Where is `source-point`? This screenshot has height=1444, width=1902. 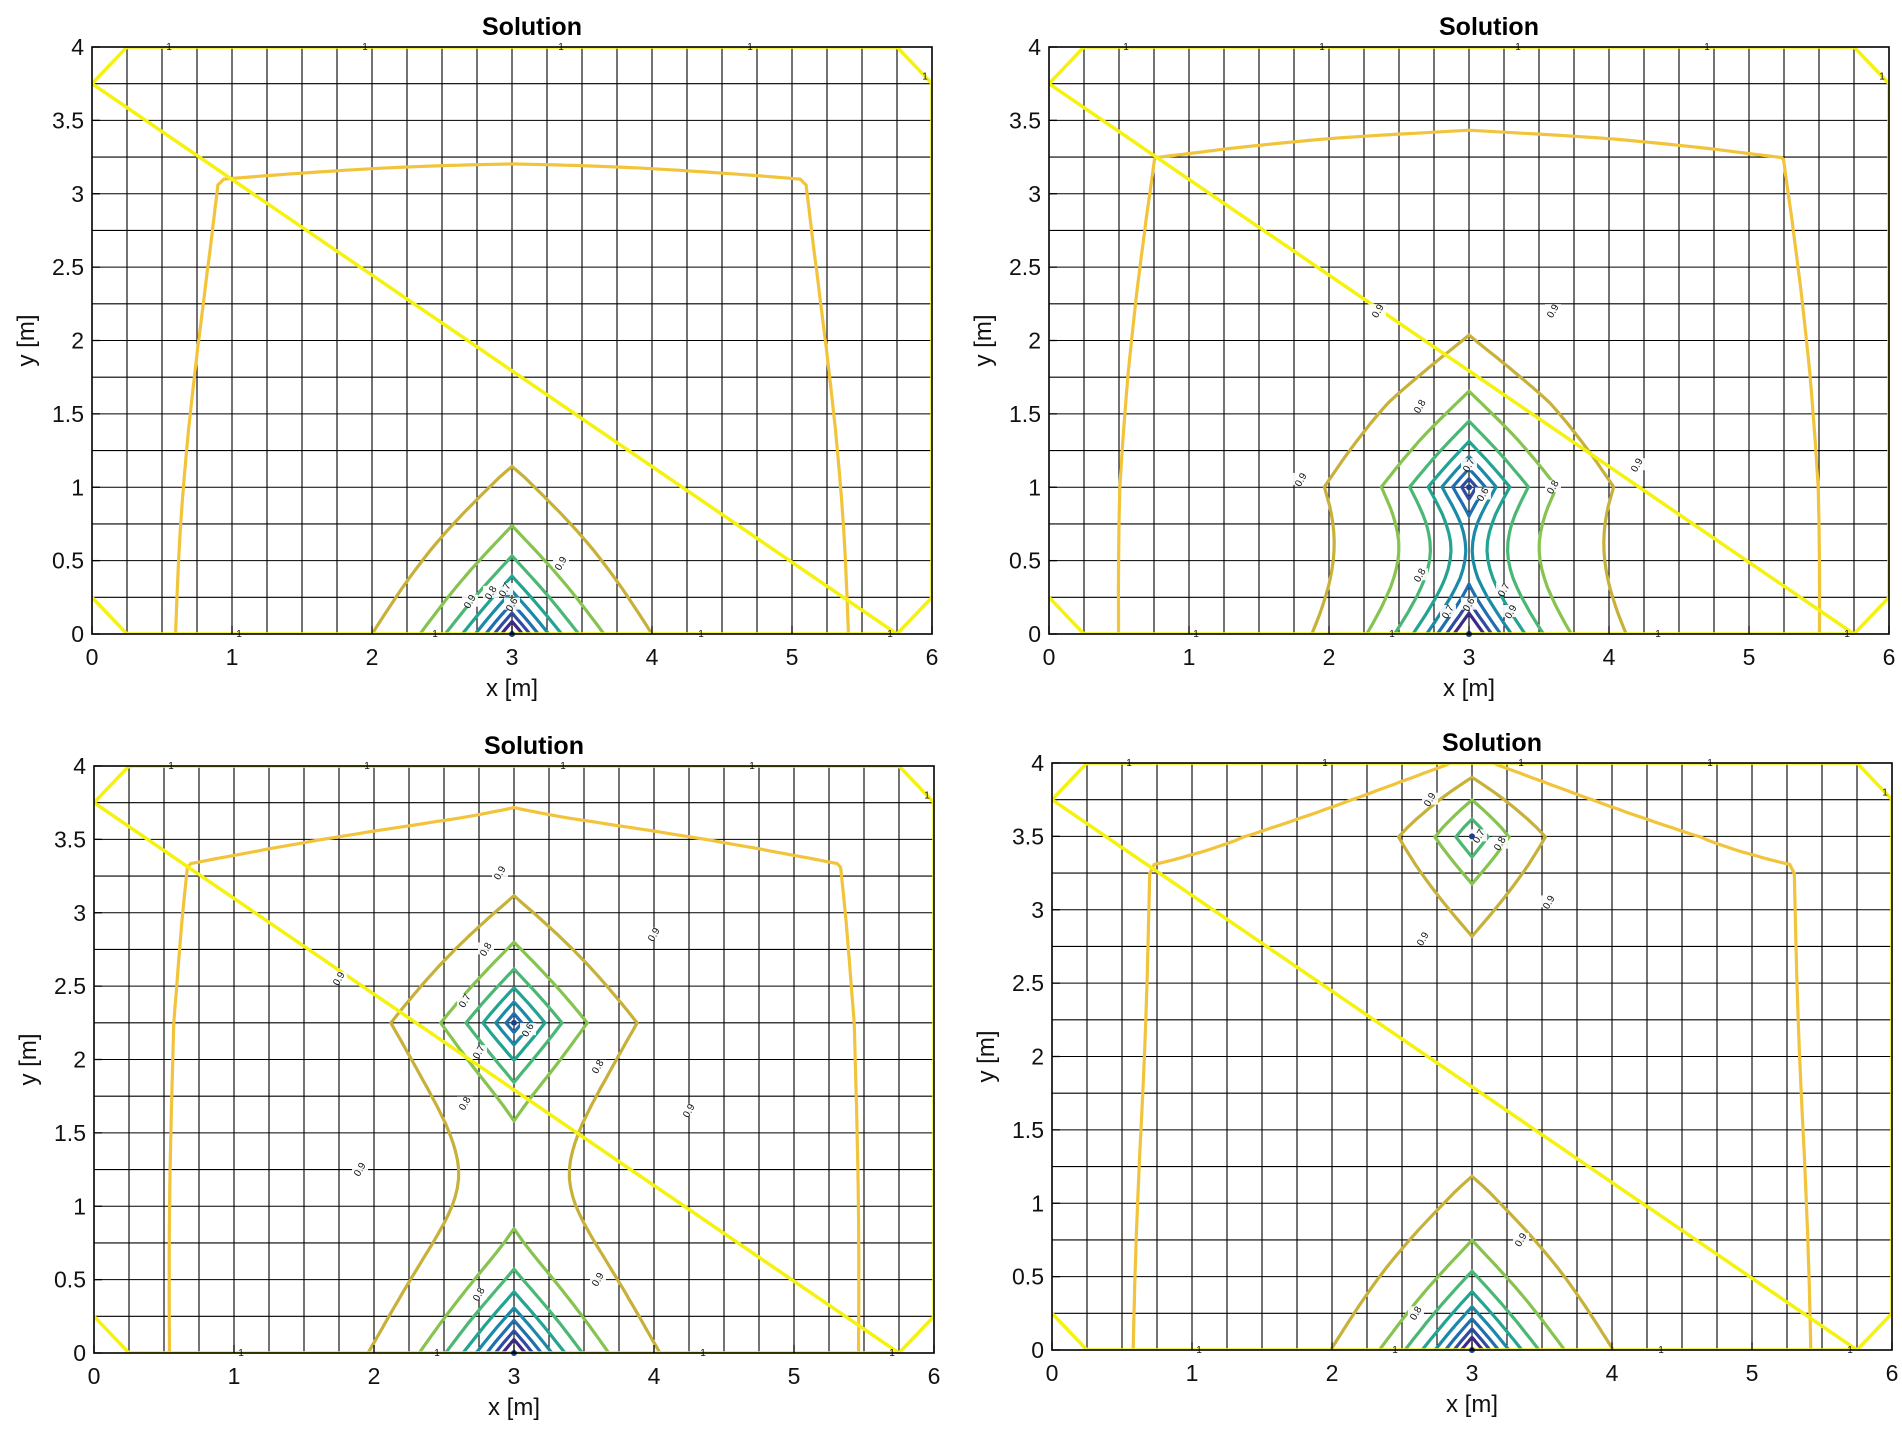
source-point is located at coordinates (514, 1022).